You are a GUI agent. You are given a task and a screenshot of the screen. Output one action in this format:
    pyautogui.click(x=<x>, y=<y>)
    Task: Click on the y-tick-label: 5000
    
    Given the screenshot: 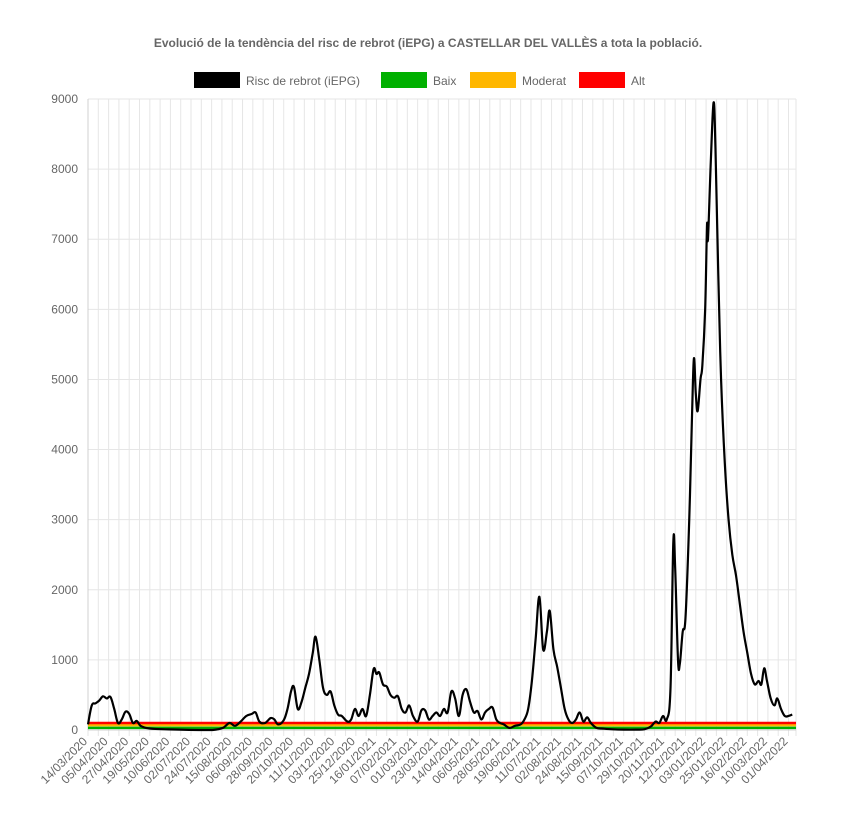 What is the action you would take?
    pyautogui.click(x=64, y=379)
    